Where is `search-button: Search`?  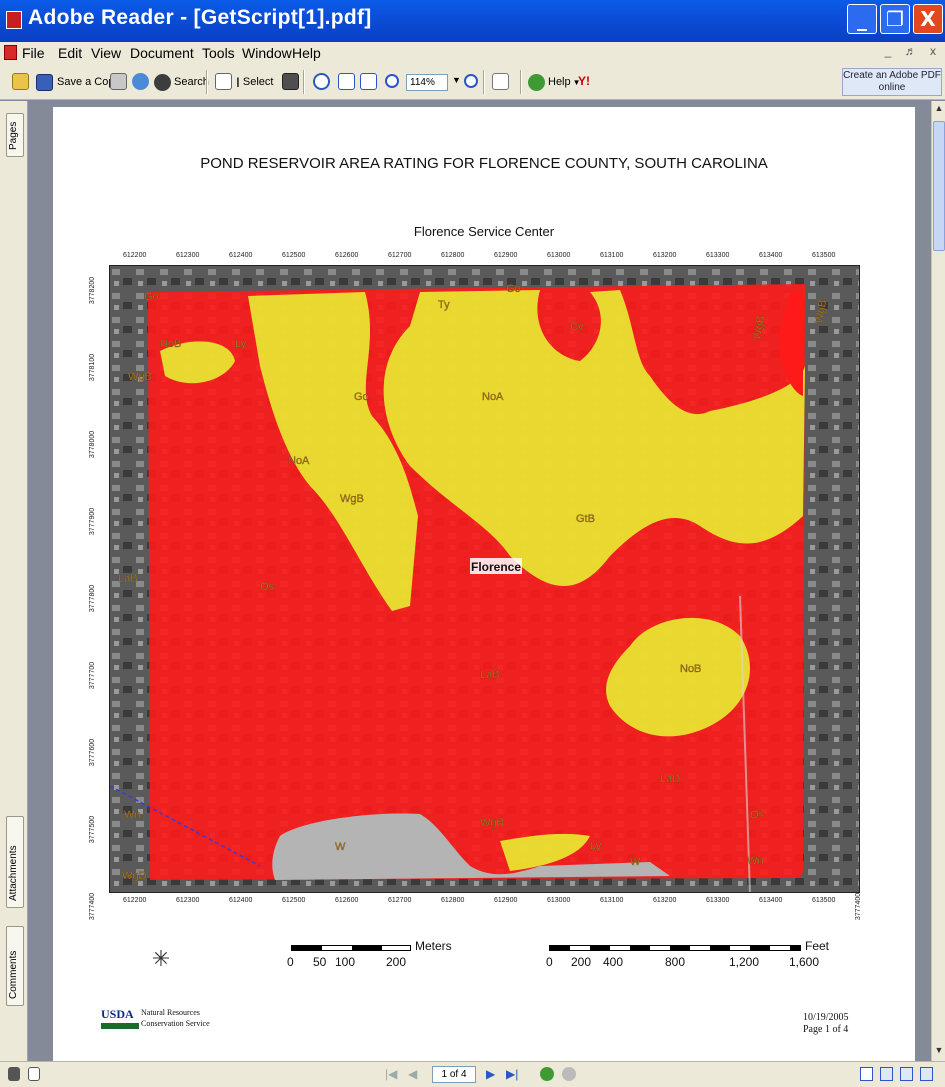 search-button: Search is located at coordinates (181, 82).